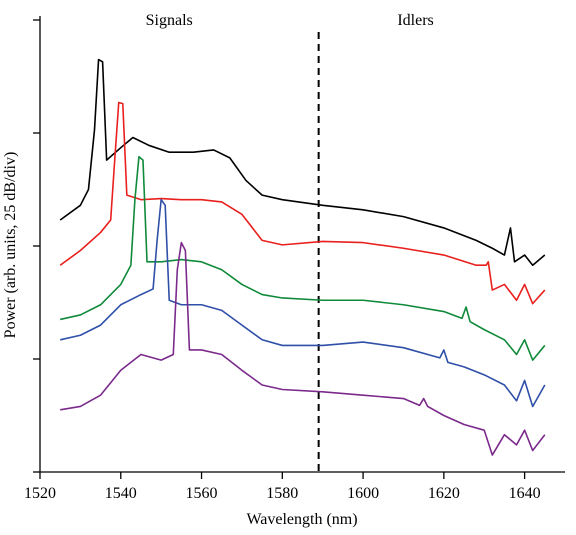  I want to click on x-tick-label: 1540, so click(121, 493).